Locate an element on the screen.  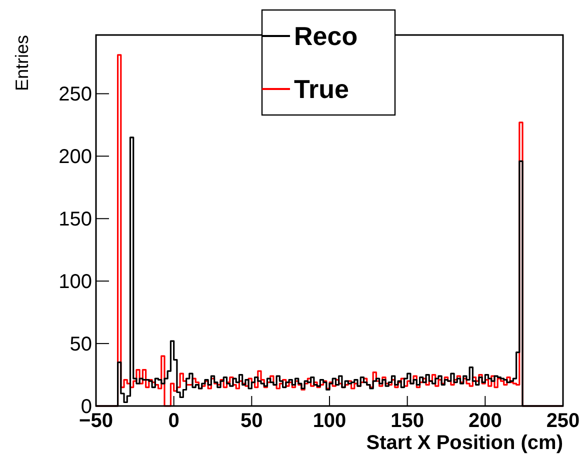
x-tick-label: 150 is located at coordinates (407, 421).